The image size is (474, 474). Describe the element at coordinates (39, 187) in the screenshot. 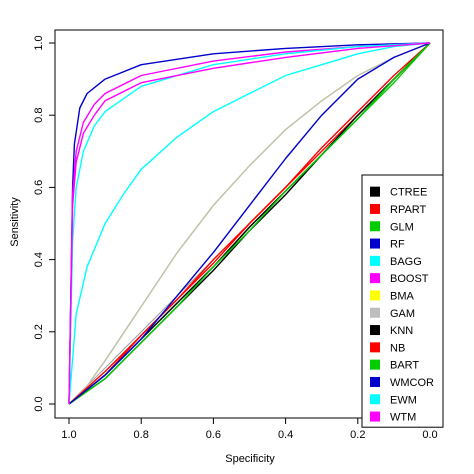

I see `y-tick-label: 0.6` at that location.